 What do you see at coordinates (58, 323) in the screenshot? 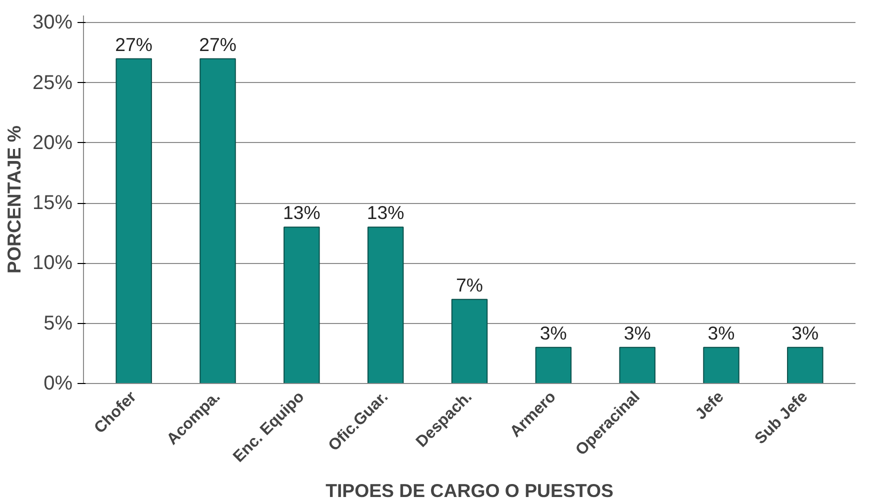
I see `y-tick-label: 5%` at bounding box center [58, 323].